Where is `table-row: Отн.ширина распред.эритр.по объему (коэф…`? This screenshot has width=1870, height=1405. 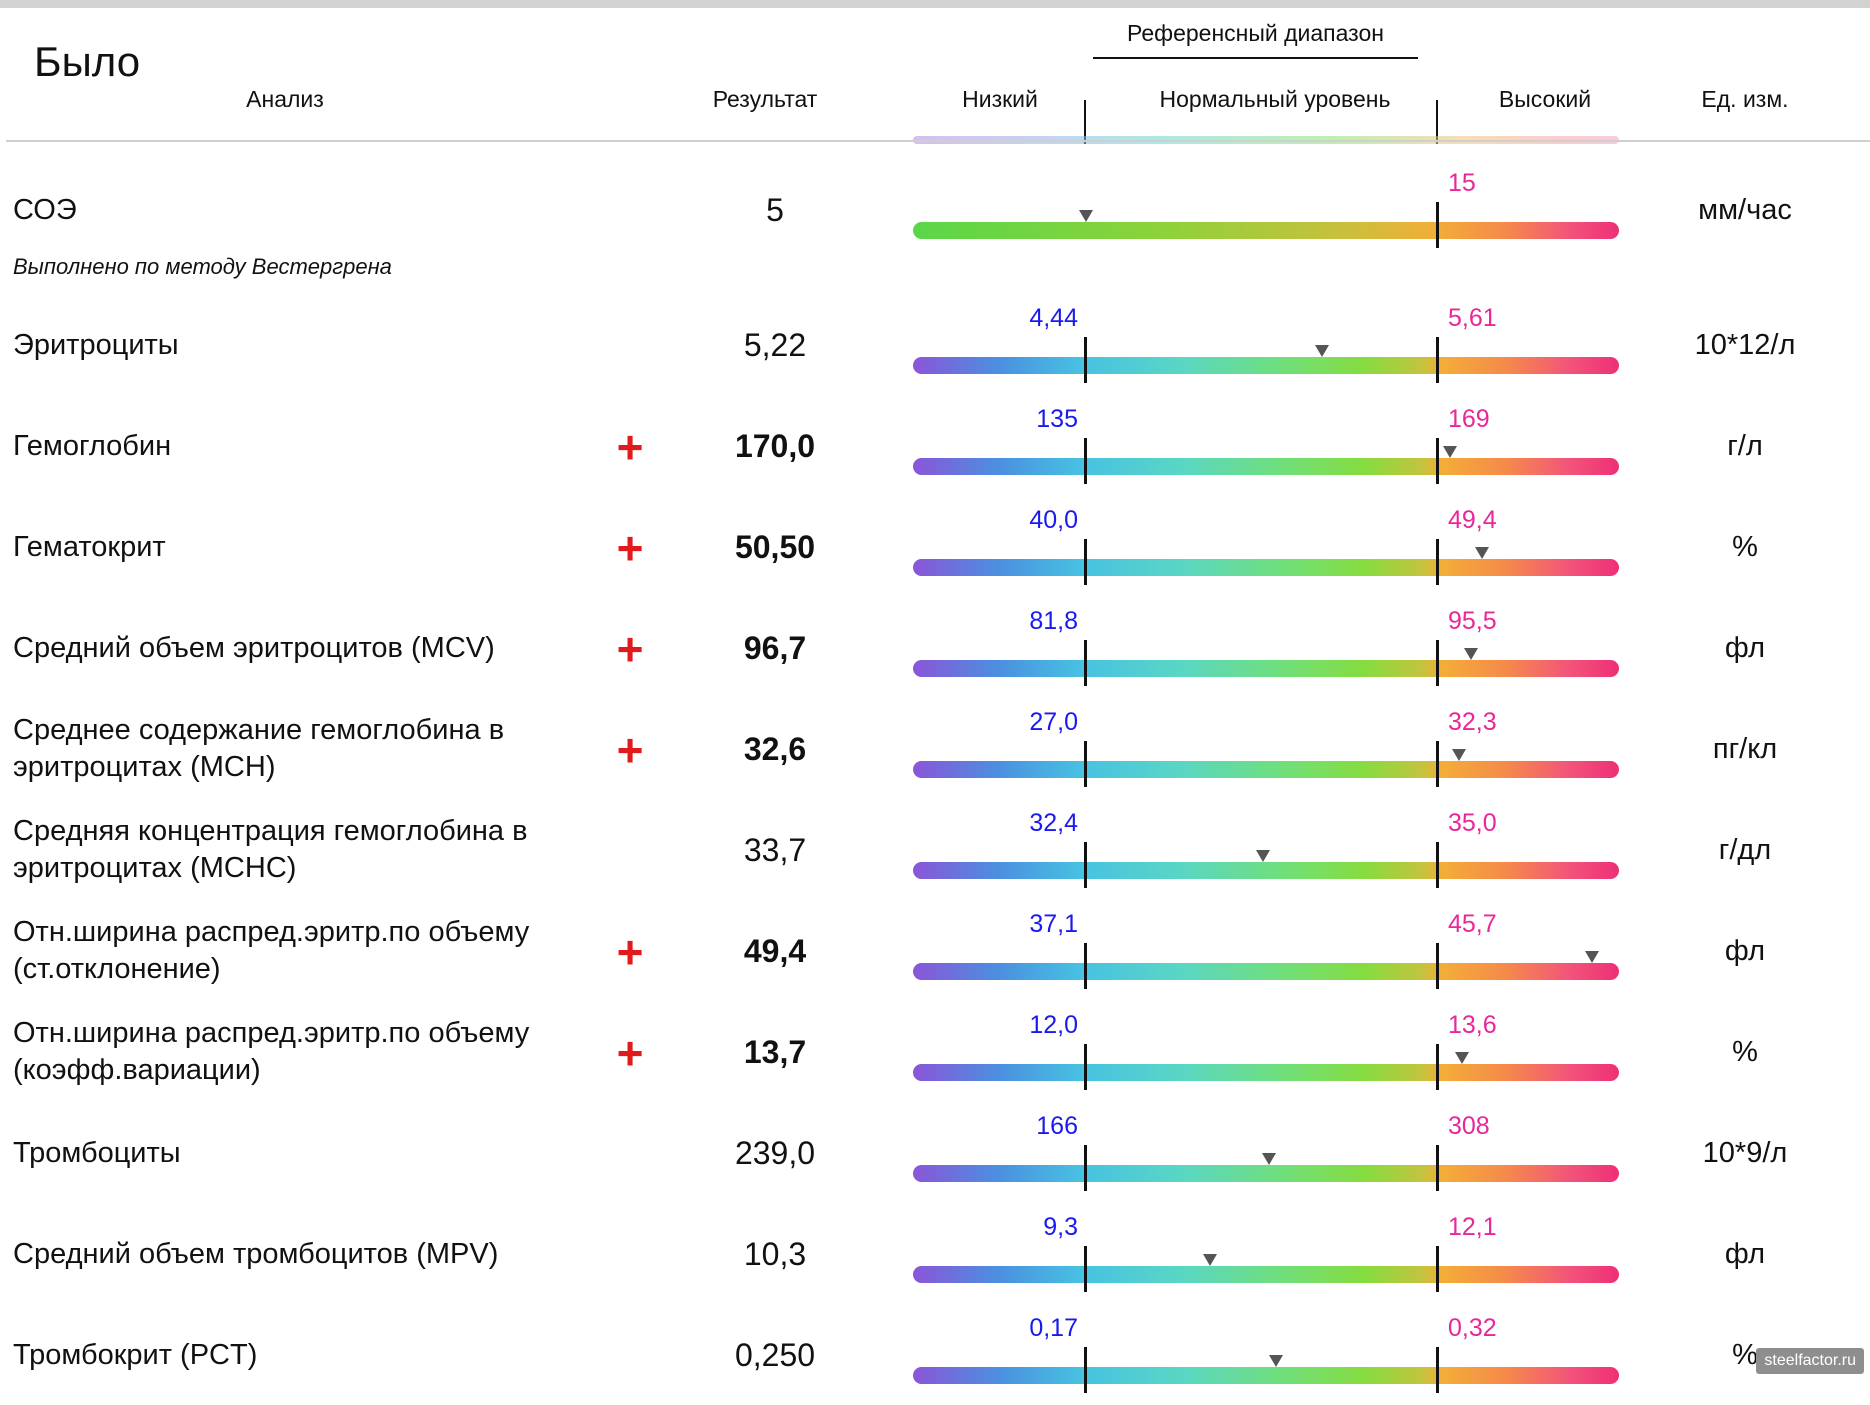
table-row: Отн.ширина распред.эритр.по объему (коэф… is located at coordinates (935, 1052).